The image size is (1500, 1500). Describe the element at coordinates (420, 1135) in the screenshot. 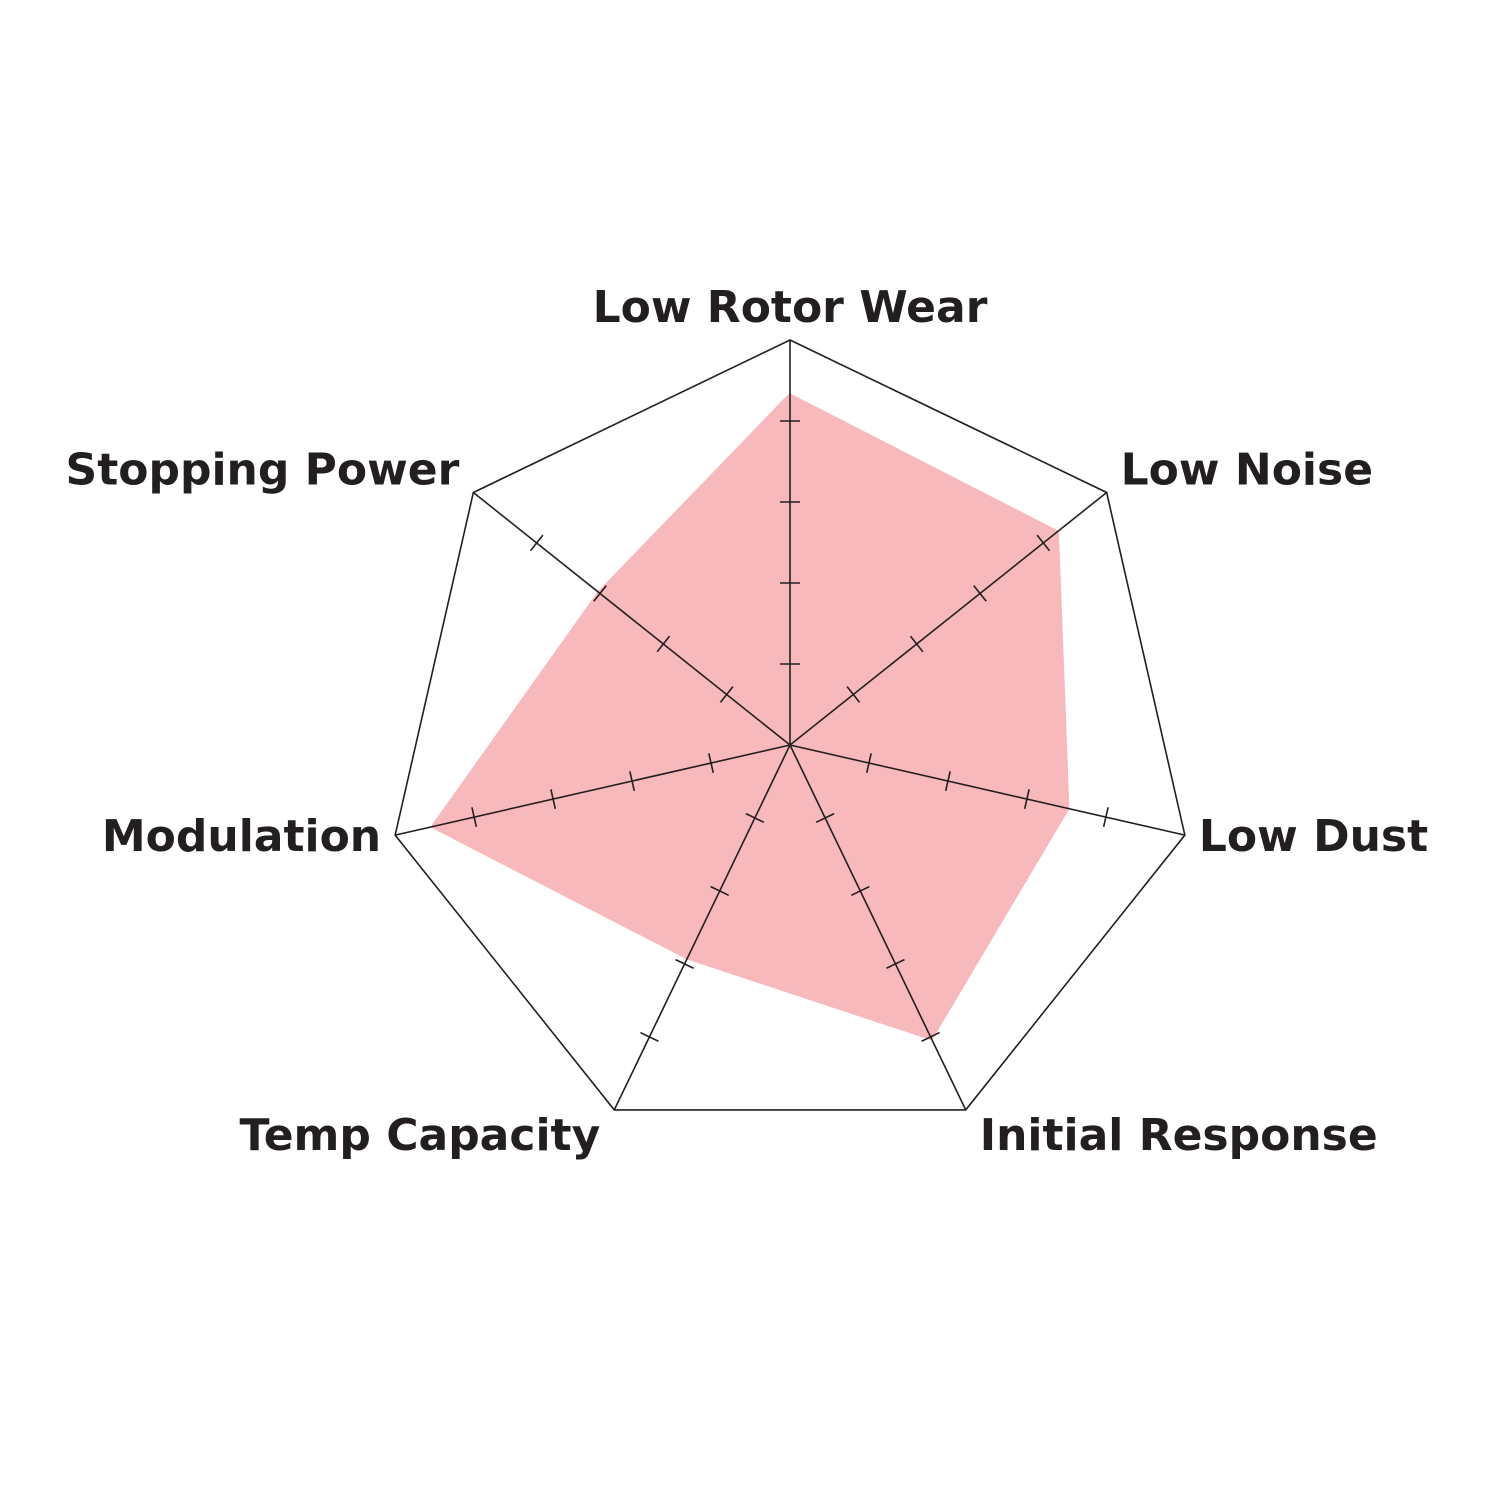

I see `axis-label: Temp Capacity` at that location.